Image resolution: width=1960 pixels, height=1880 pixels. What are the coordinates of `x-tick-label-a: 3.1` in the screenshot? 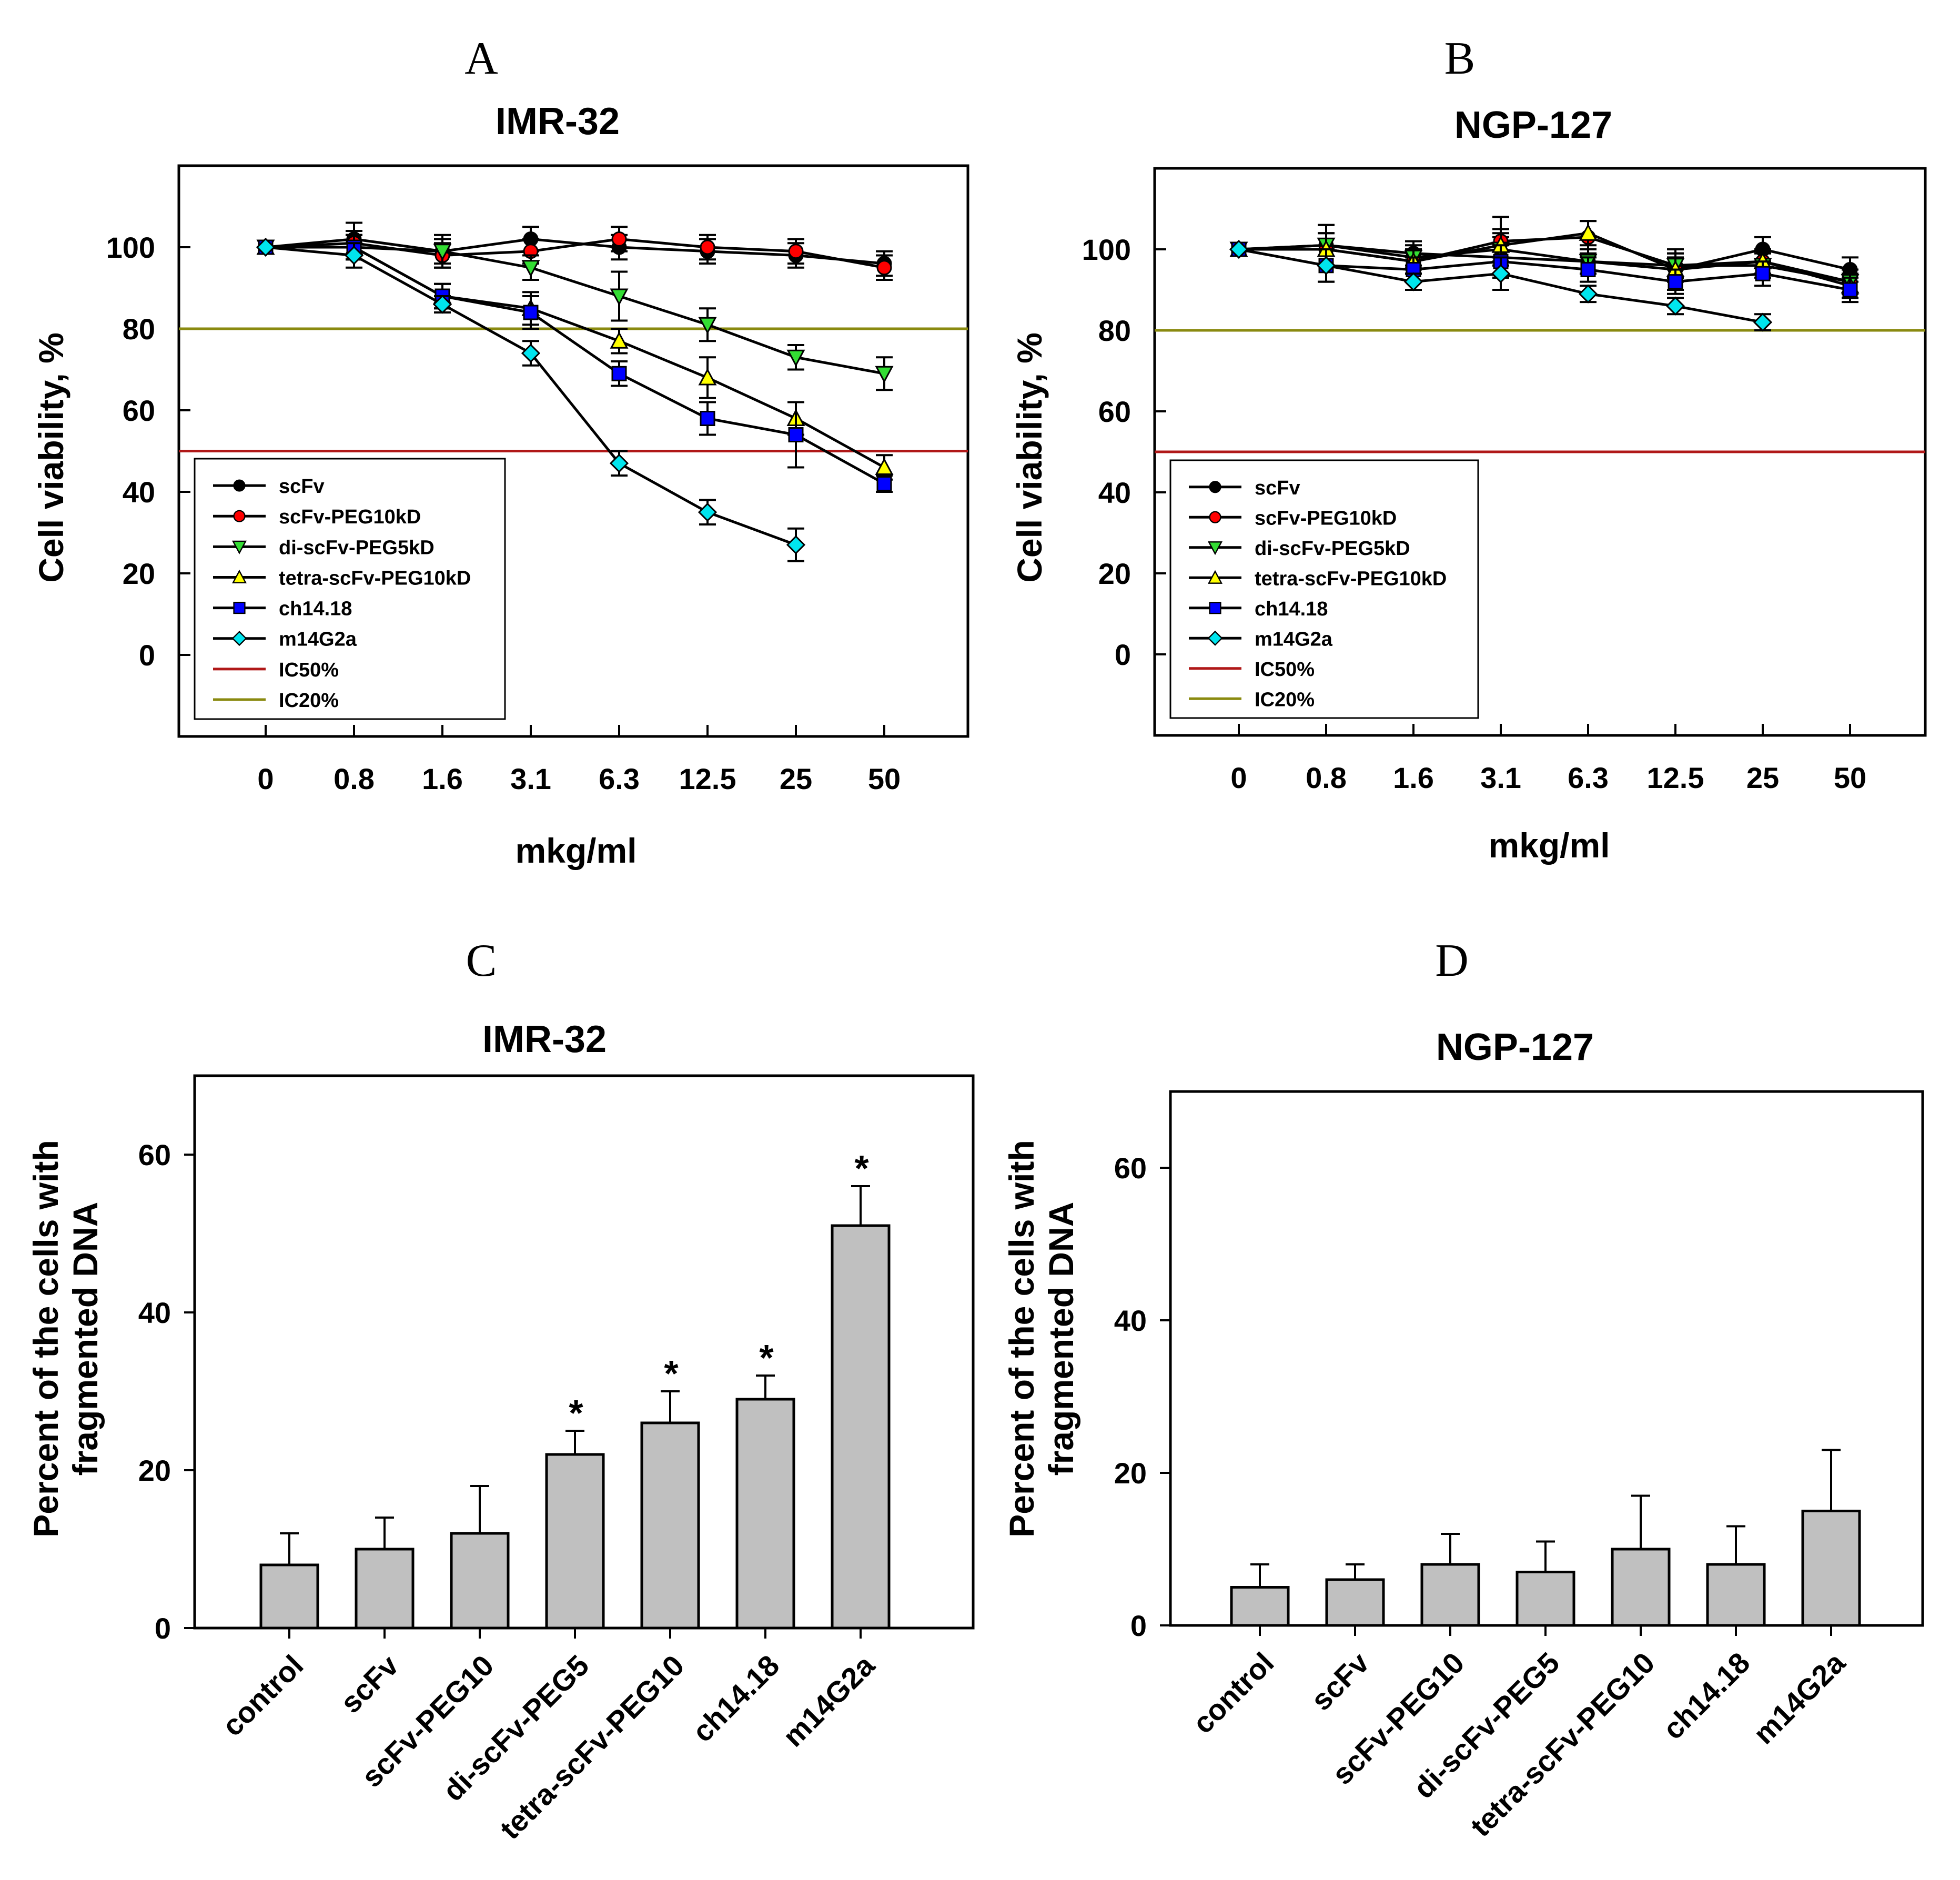 It's located at (530, 778).